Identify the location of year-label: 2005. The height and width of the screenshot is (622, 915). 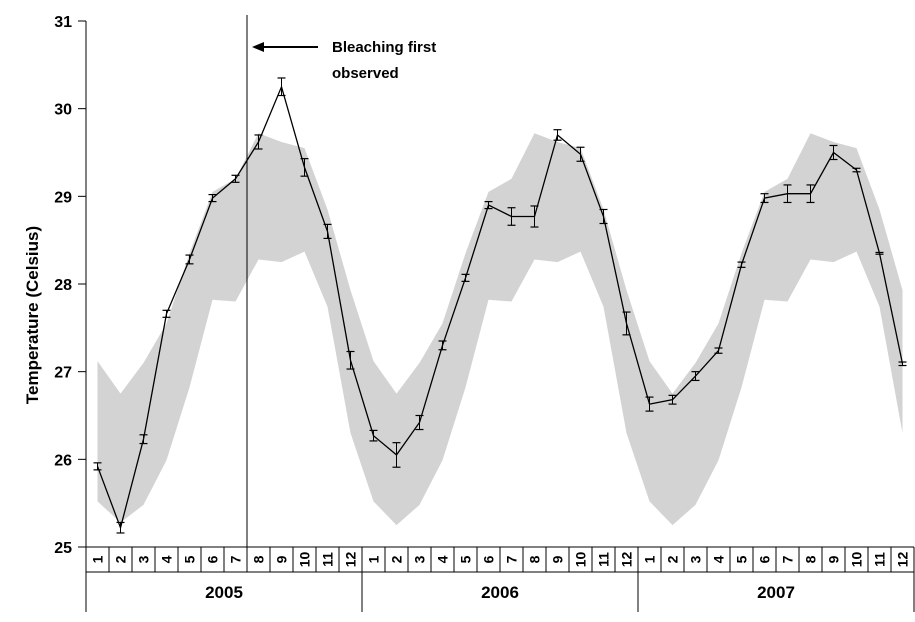
(224, 592).